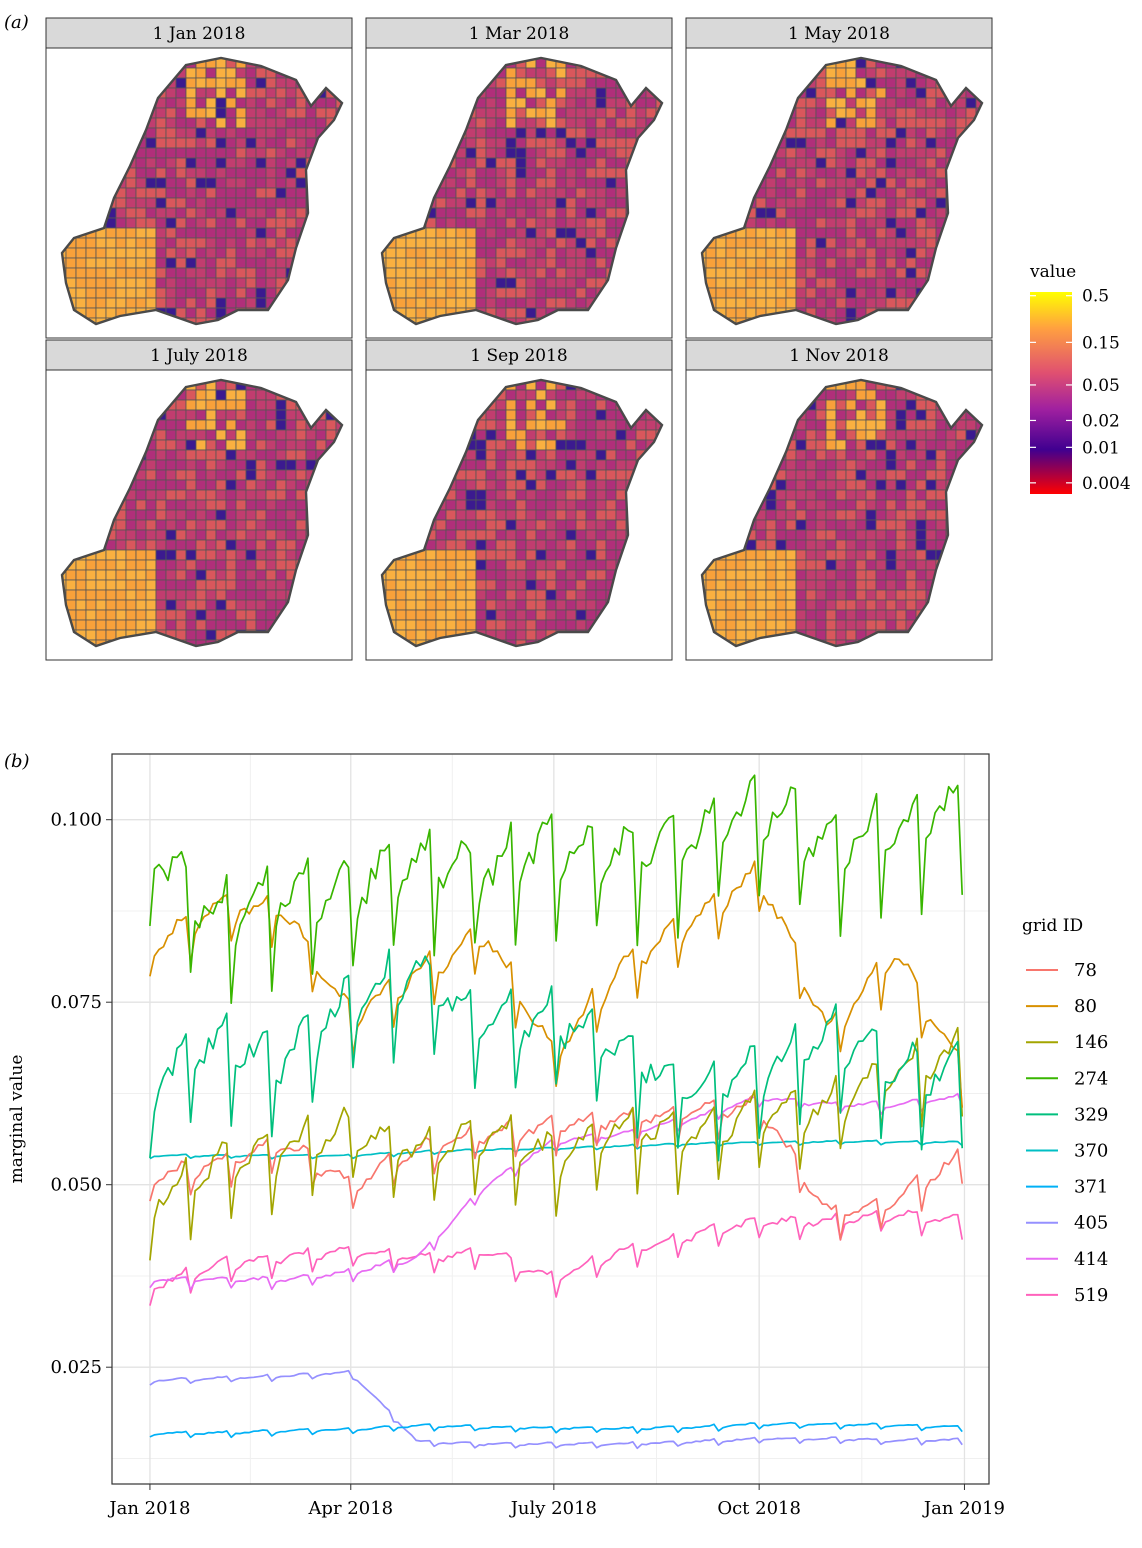 The width and height of the screenshot is (1142, 1548). Describe the element at coordinates (1091, 1259) in the screenshot. I see `legend-label: 414` at that location.